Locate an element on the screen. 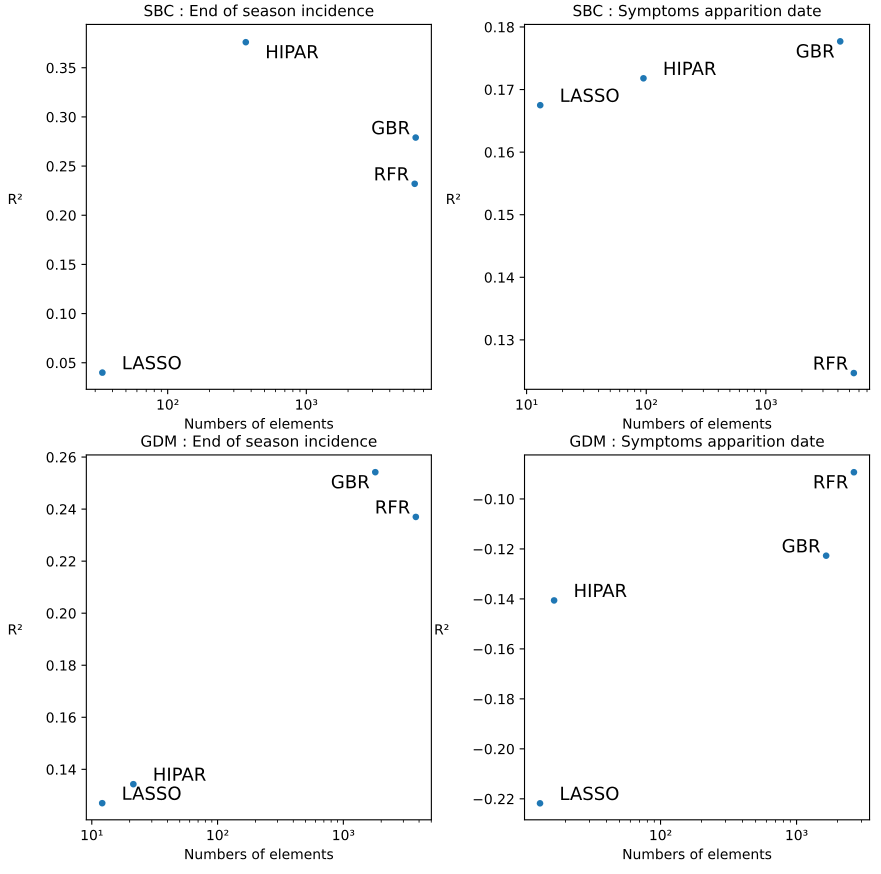 This screenshot has height=874, width=881. chart-title: SBC : Symptoms apparition date is located at coordinates (697, 12).